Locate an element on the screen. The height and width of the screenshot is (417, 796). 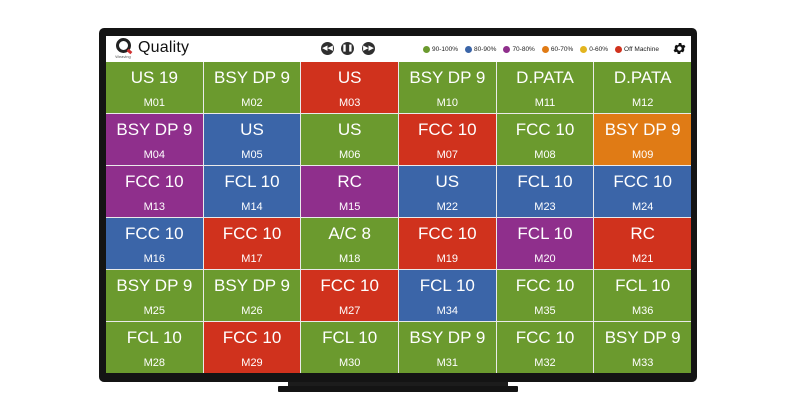
machine-quality-label: US 19 is located at coordinates (154, 77).